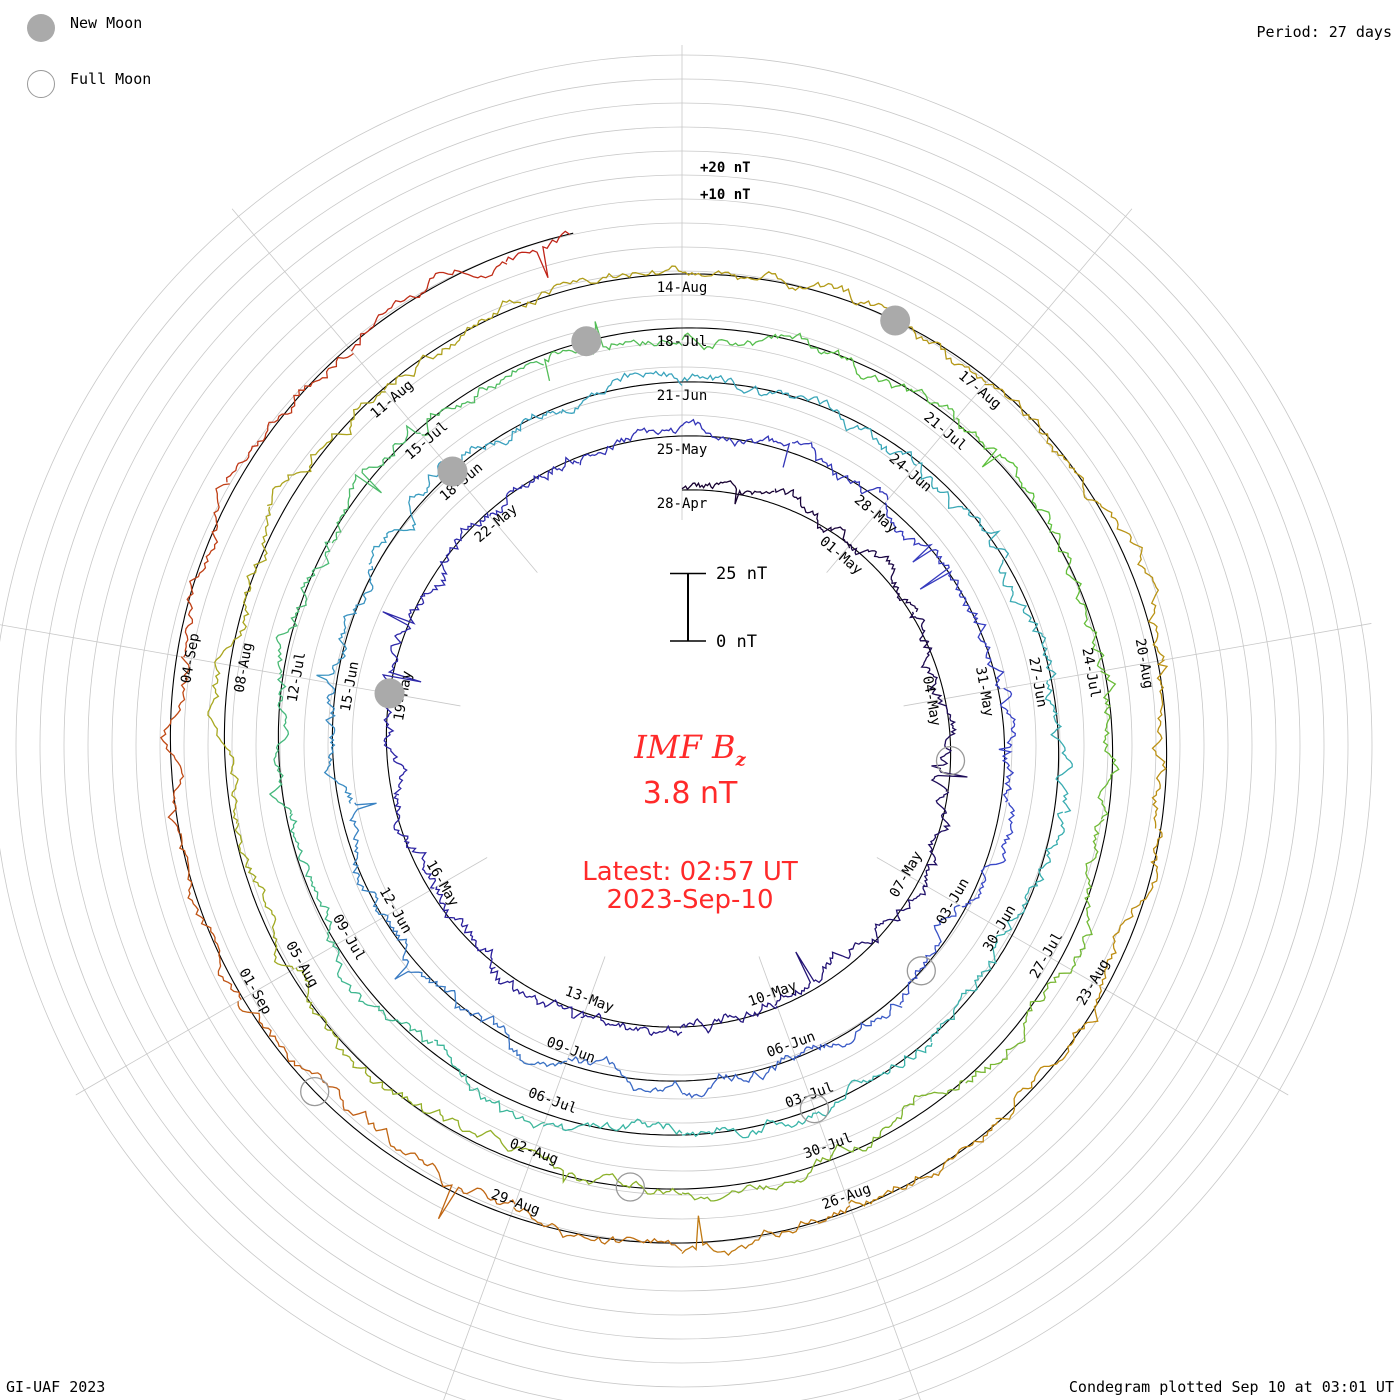  I want to click on date-label: 13-May, so click(589, 1000).